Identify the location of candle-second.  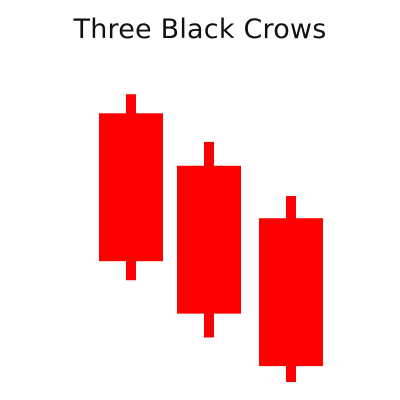
(209, 239).